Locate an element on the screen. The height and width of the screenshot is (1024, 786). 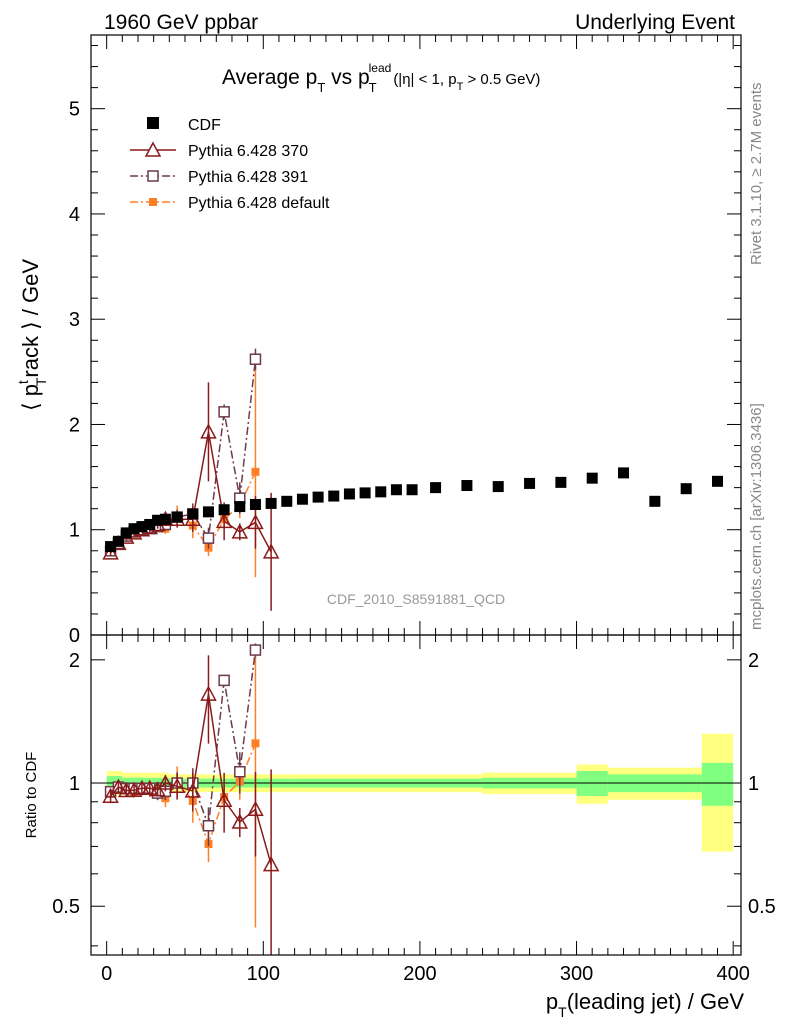
x-axis-label: pT(leading jet) / GeV is located at coordinates (645, 1004).